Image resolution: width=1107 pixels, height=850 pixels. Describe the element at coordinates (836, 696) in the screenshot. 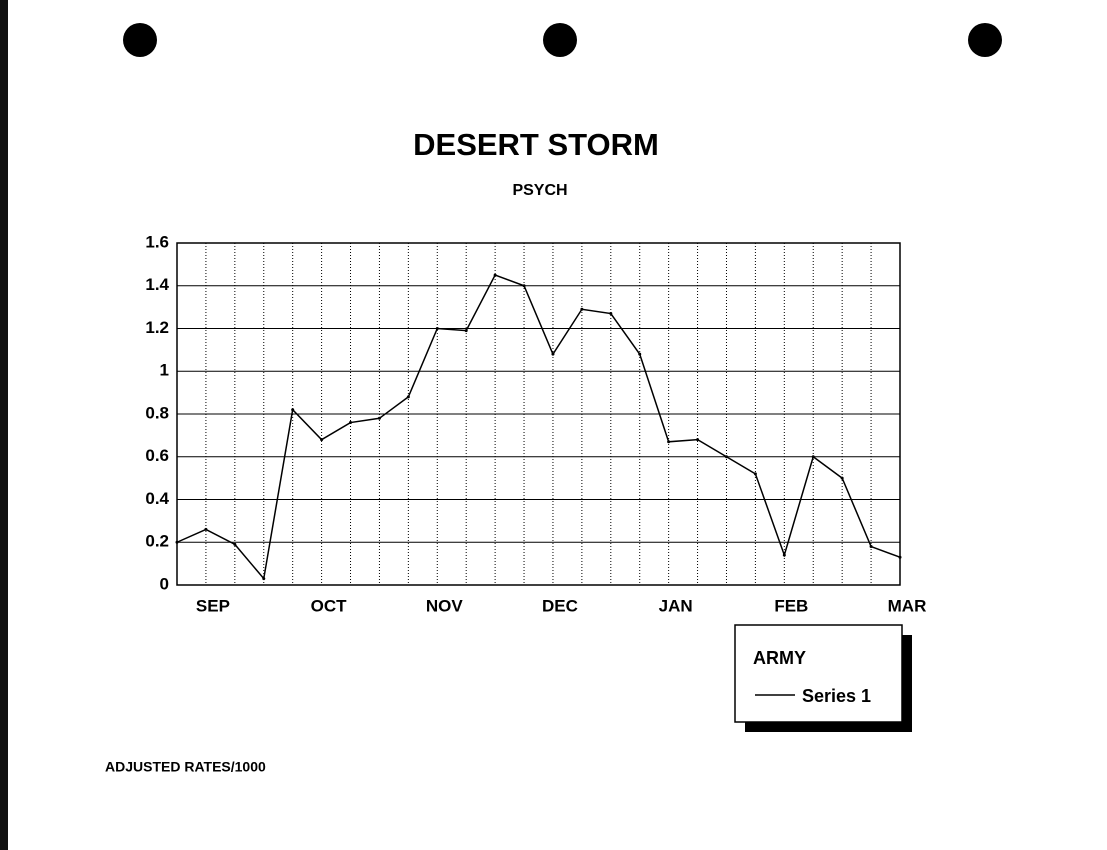

I see `legend-label: Series 1` at that location.